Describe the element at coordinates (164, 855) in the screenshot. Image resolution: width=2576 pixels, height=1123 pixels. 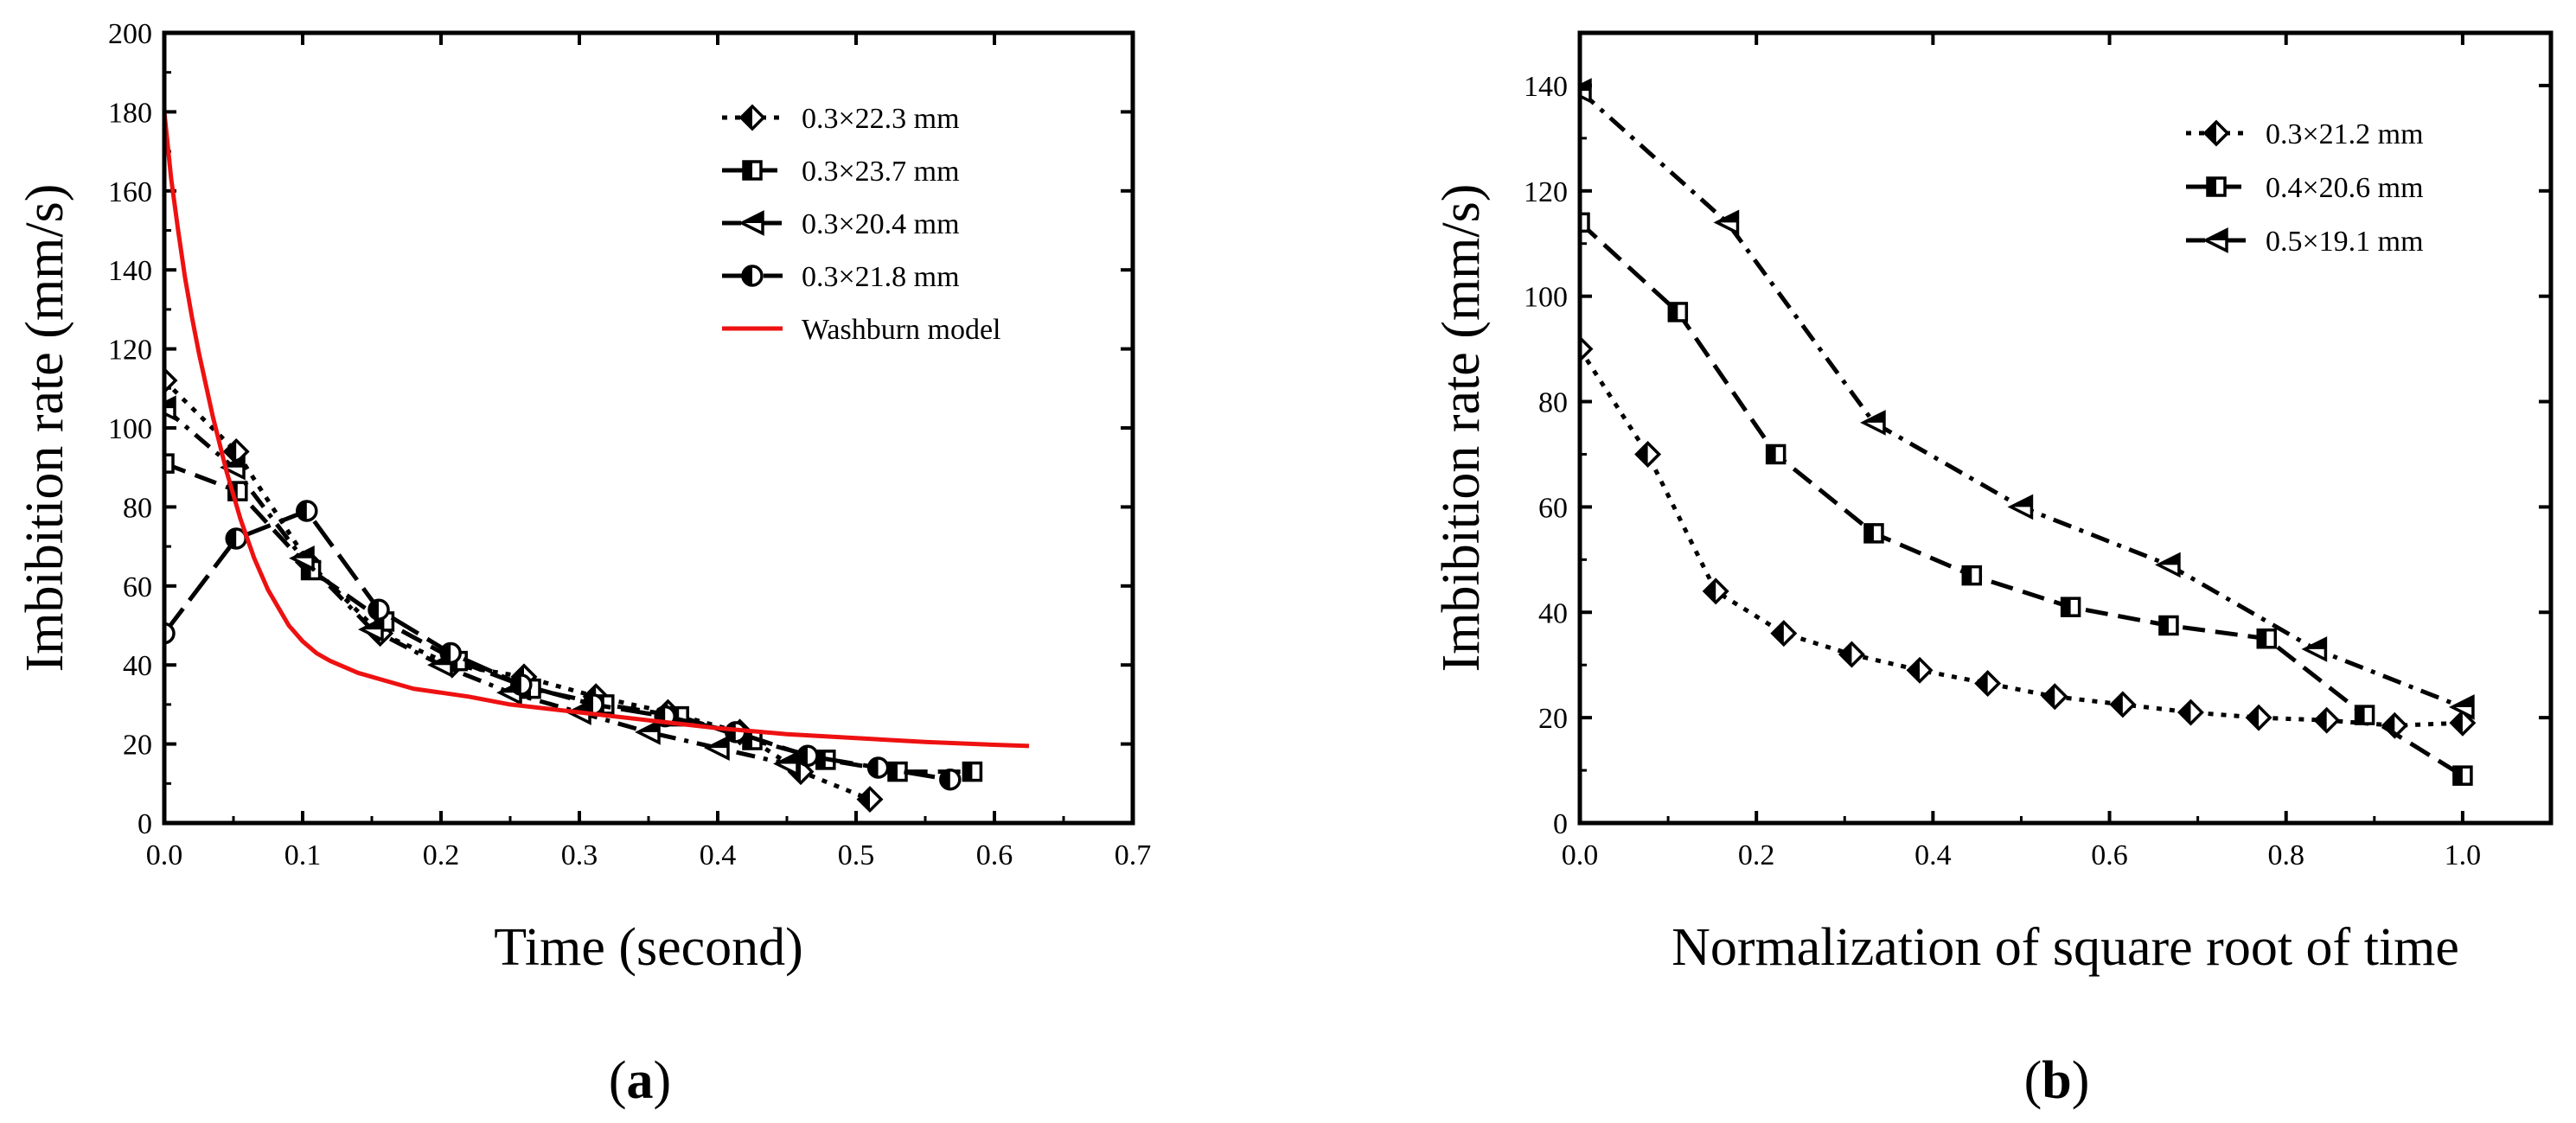
I see `x-tick-label: 0.0` at that location.